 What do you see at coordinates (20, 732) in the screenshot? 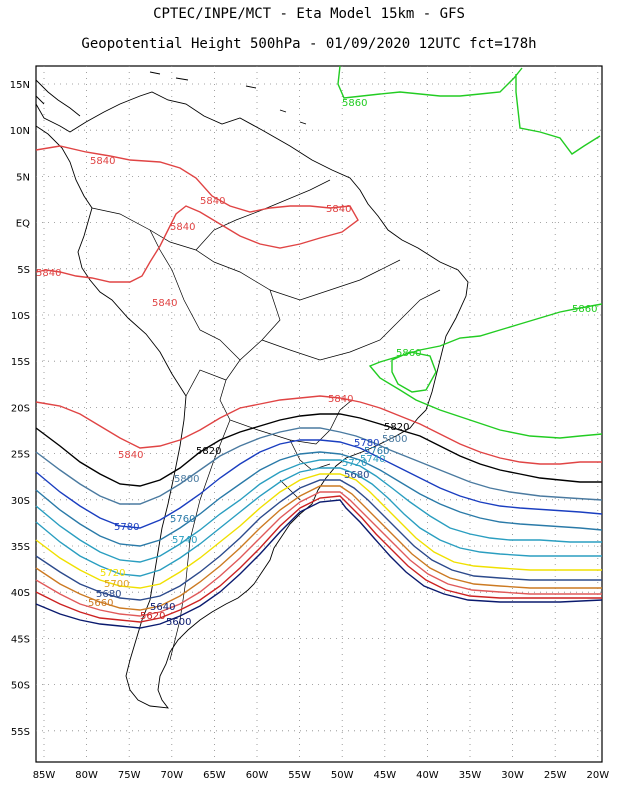
I see `lat-tick-label: 55S` at bounding box center [20, 732].